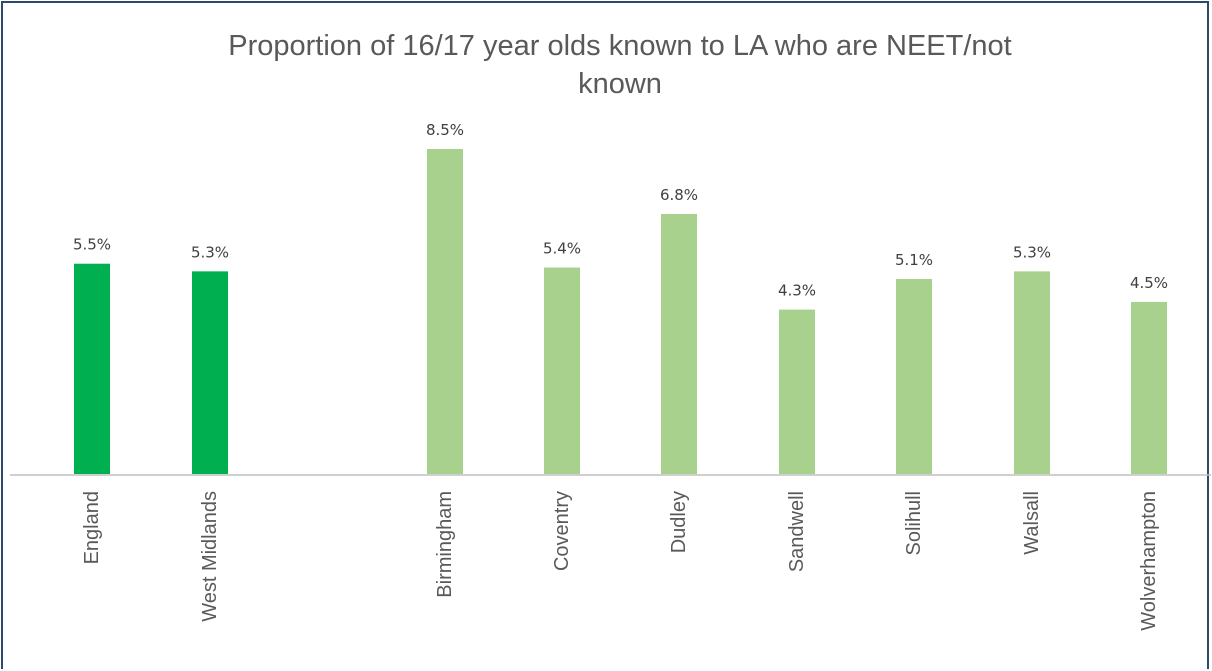 This screenshot has width=1212, height=671. I want to click on category-label-solihull: Solihull, so click(914, 523).